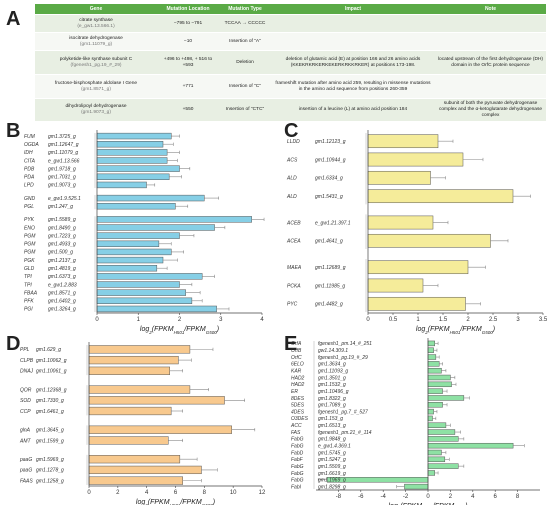 The image size is (550, 505). Describe the element at coordinates (233, 493) in the screenshot. I see `x-tick-label: 10` at that location.